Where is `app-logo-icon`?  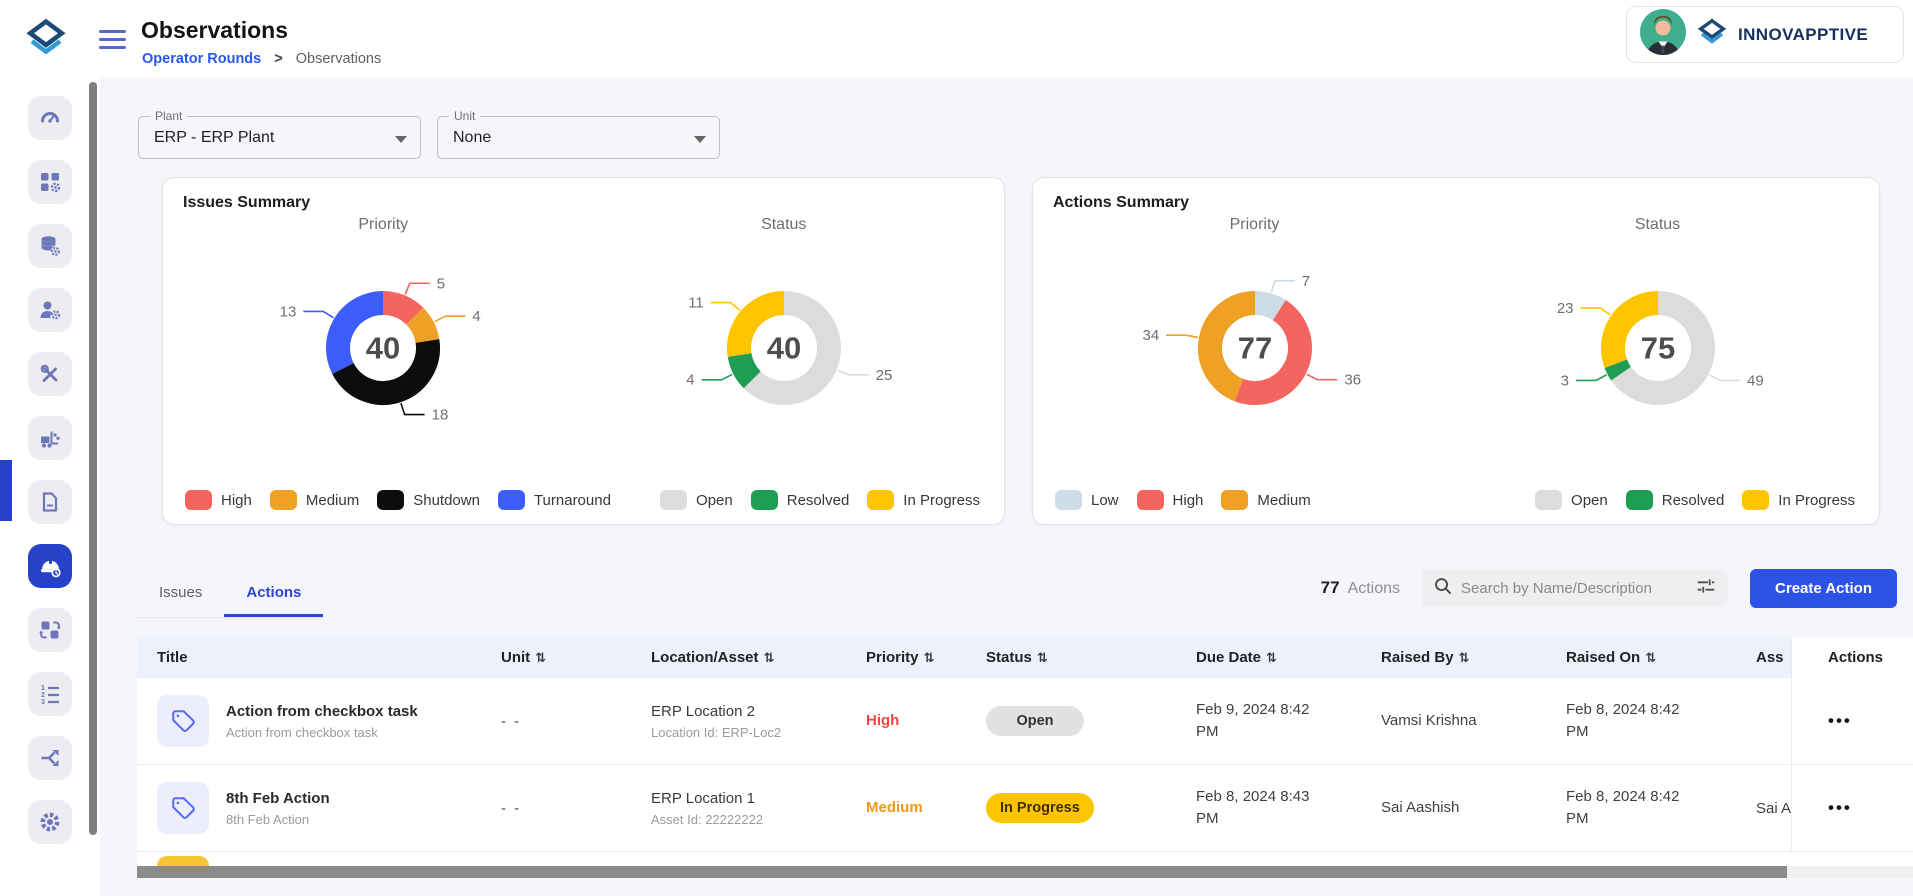 app-logo-icon is located at coordinates (46, 40).